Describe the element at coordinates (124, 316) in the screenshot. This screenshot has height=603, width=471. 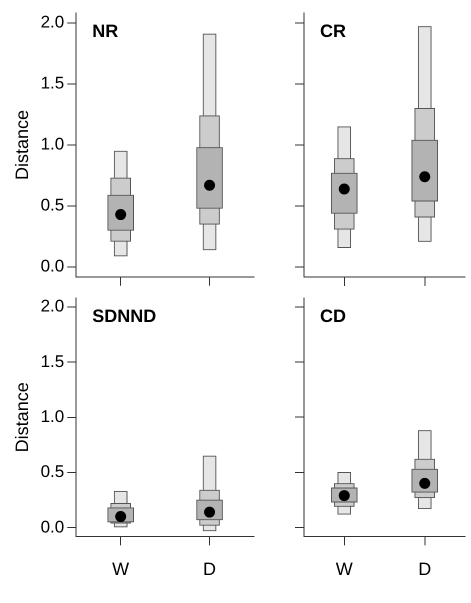
I see `chart-title: SDNND` at that location.